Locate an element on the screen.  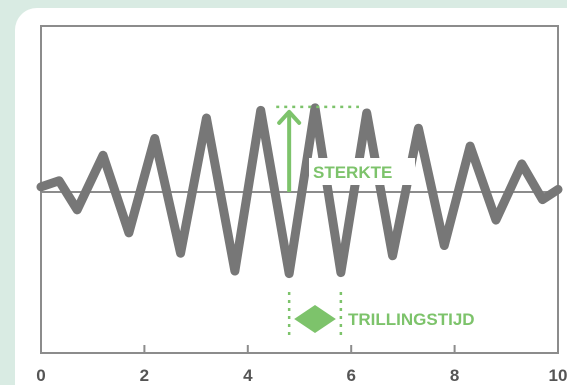
amplitude-annotation: STERKTE is located at coordinates (345, 148).